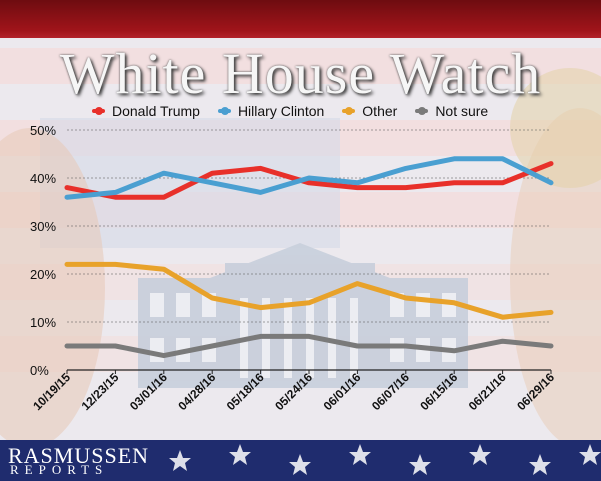 The height and width of the screenshot is (481, 601). What do you see at coordinates (487, 391) in the screenshot?
I see `x-tick-label: 06/21/16` at bounding box center [487, 391].